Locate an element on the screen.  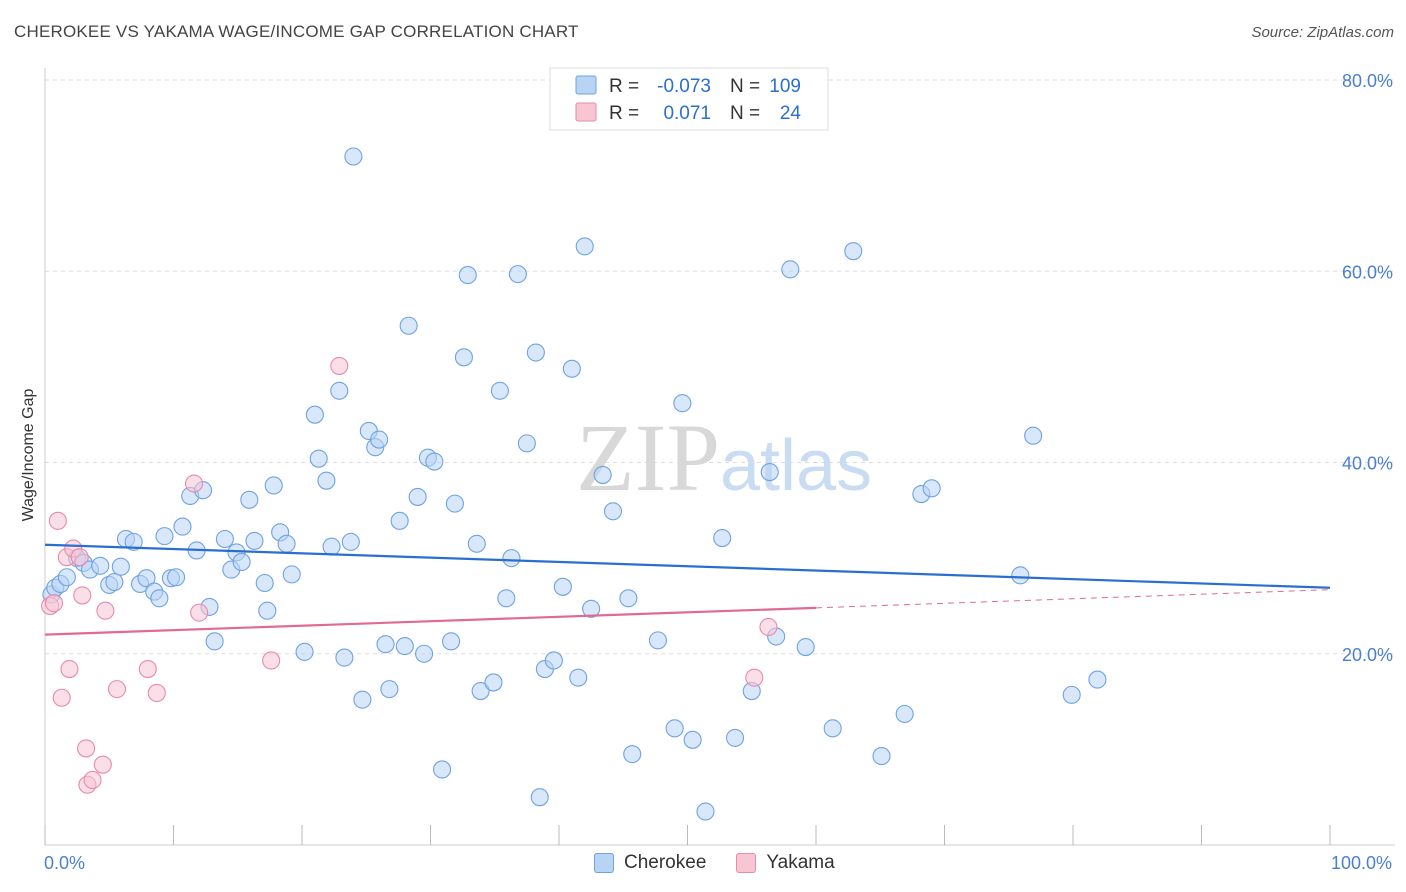
x-tick-label-max: 100.0% is located at coordinates (1361, 863).